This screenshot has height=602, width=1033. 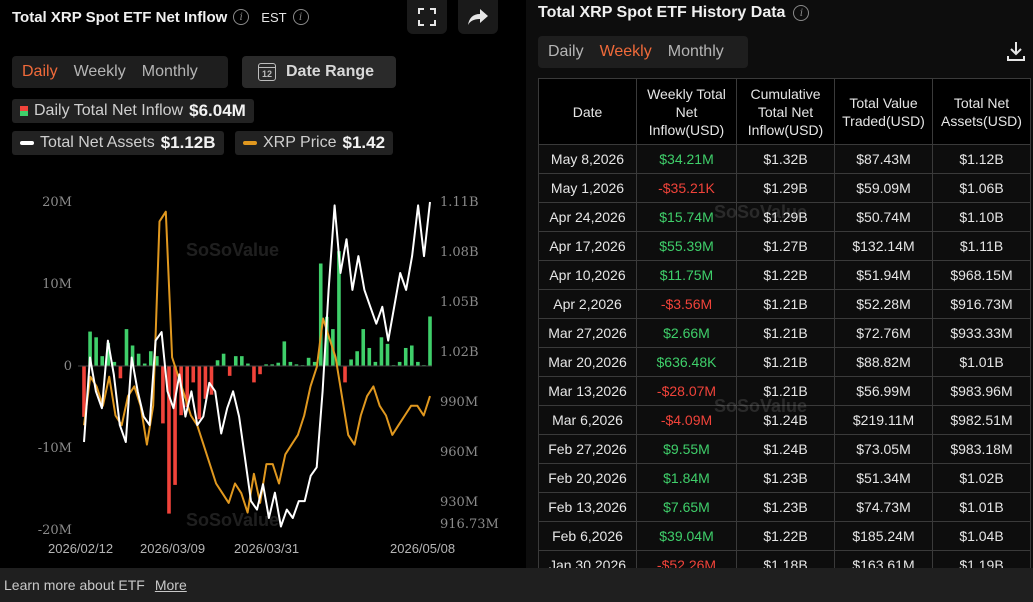 I want to click on table-row: Feb 20,2026 $1.84M $1.23B $51.34M $1.02B, so click(x=784, y=478).